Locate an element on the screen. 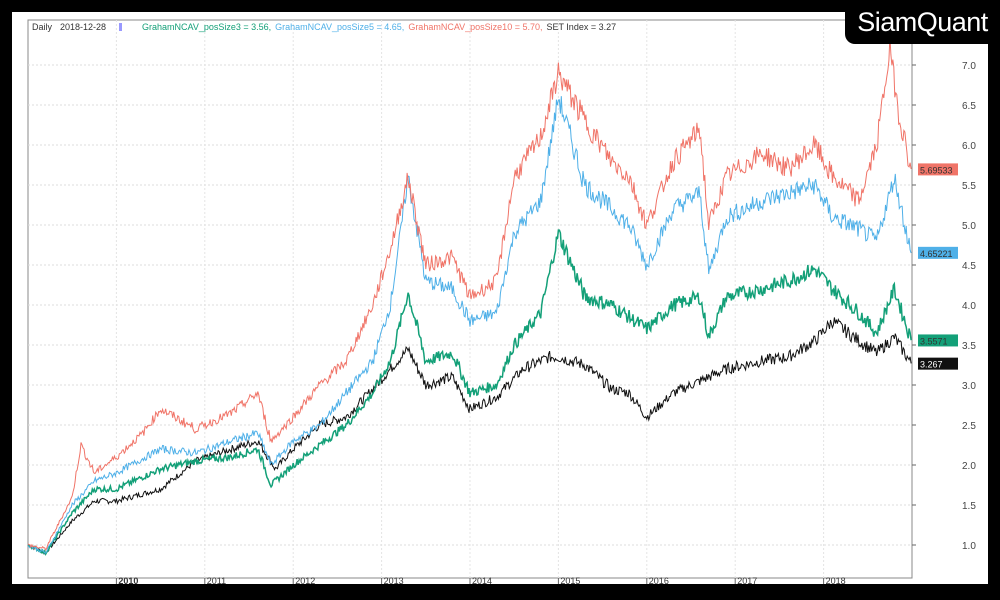 This screenshot has width=1000, height=600. y-tick-label: 1.5 is located at coordinates (969, 506).